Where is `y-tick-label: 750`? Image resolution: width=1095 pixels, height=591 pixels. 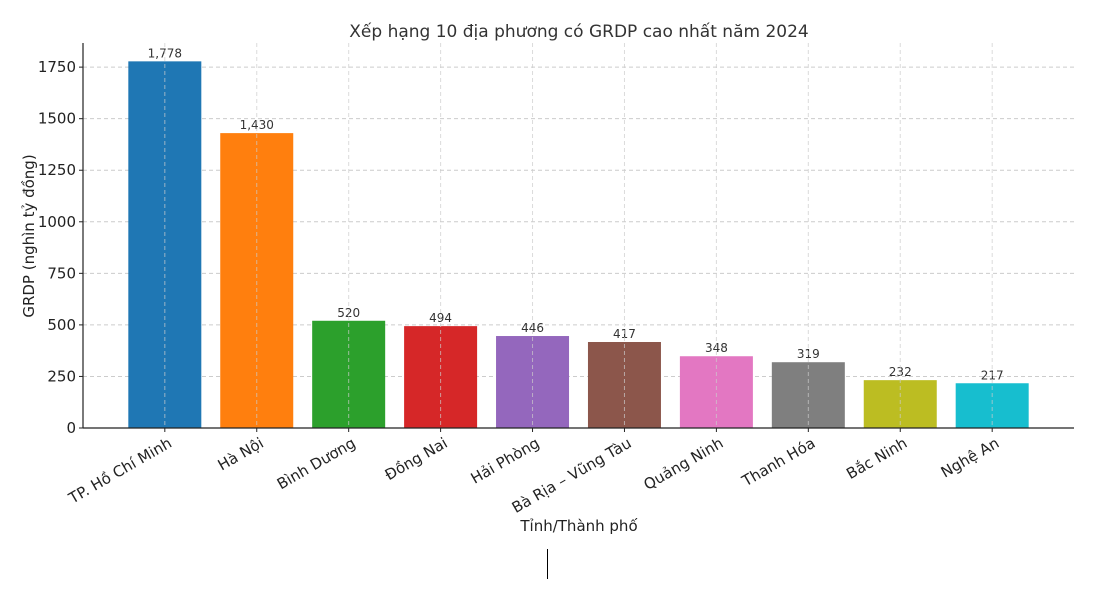
y-tick-label: 750 is located at coordinates (61, 273).